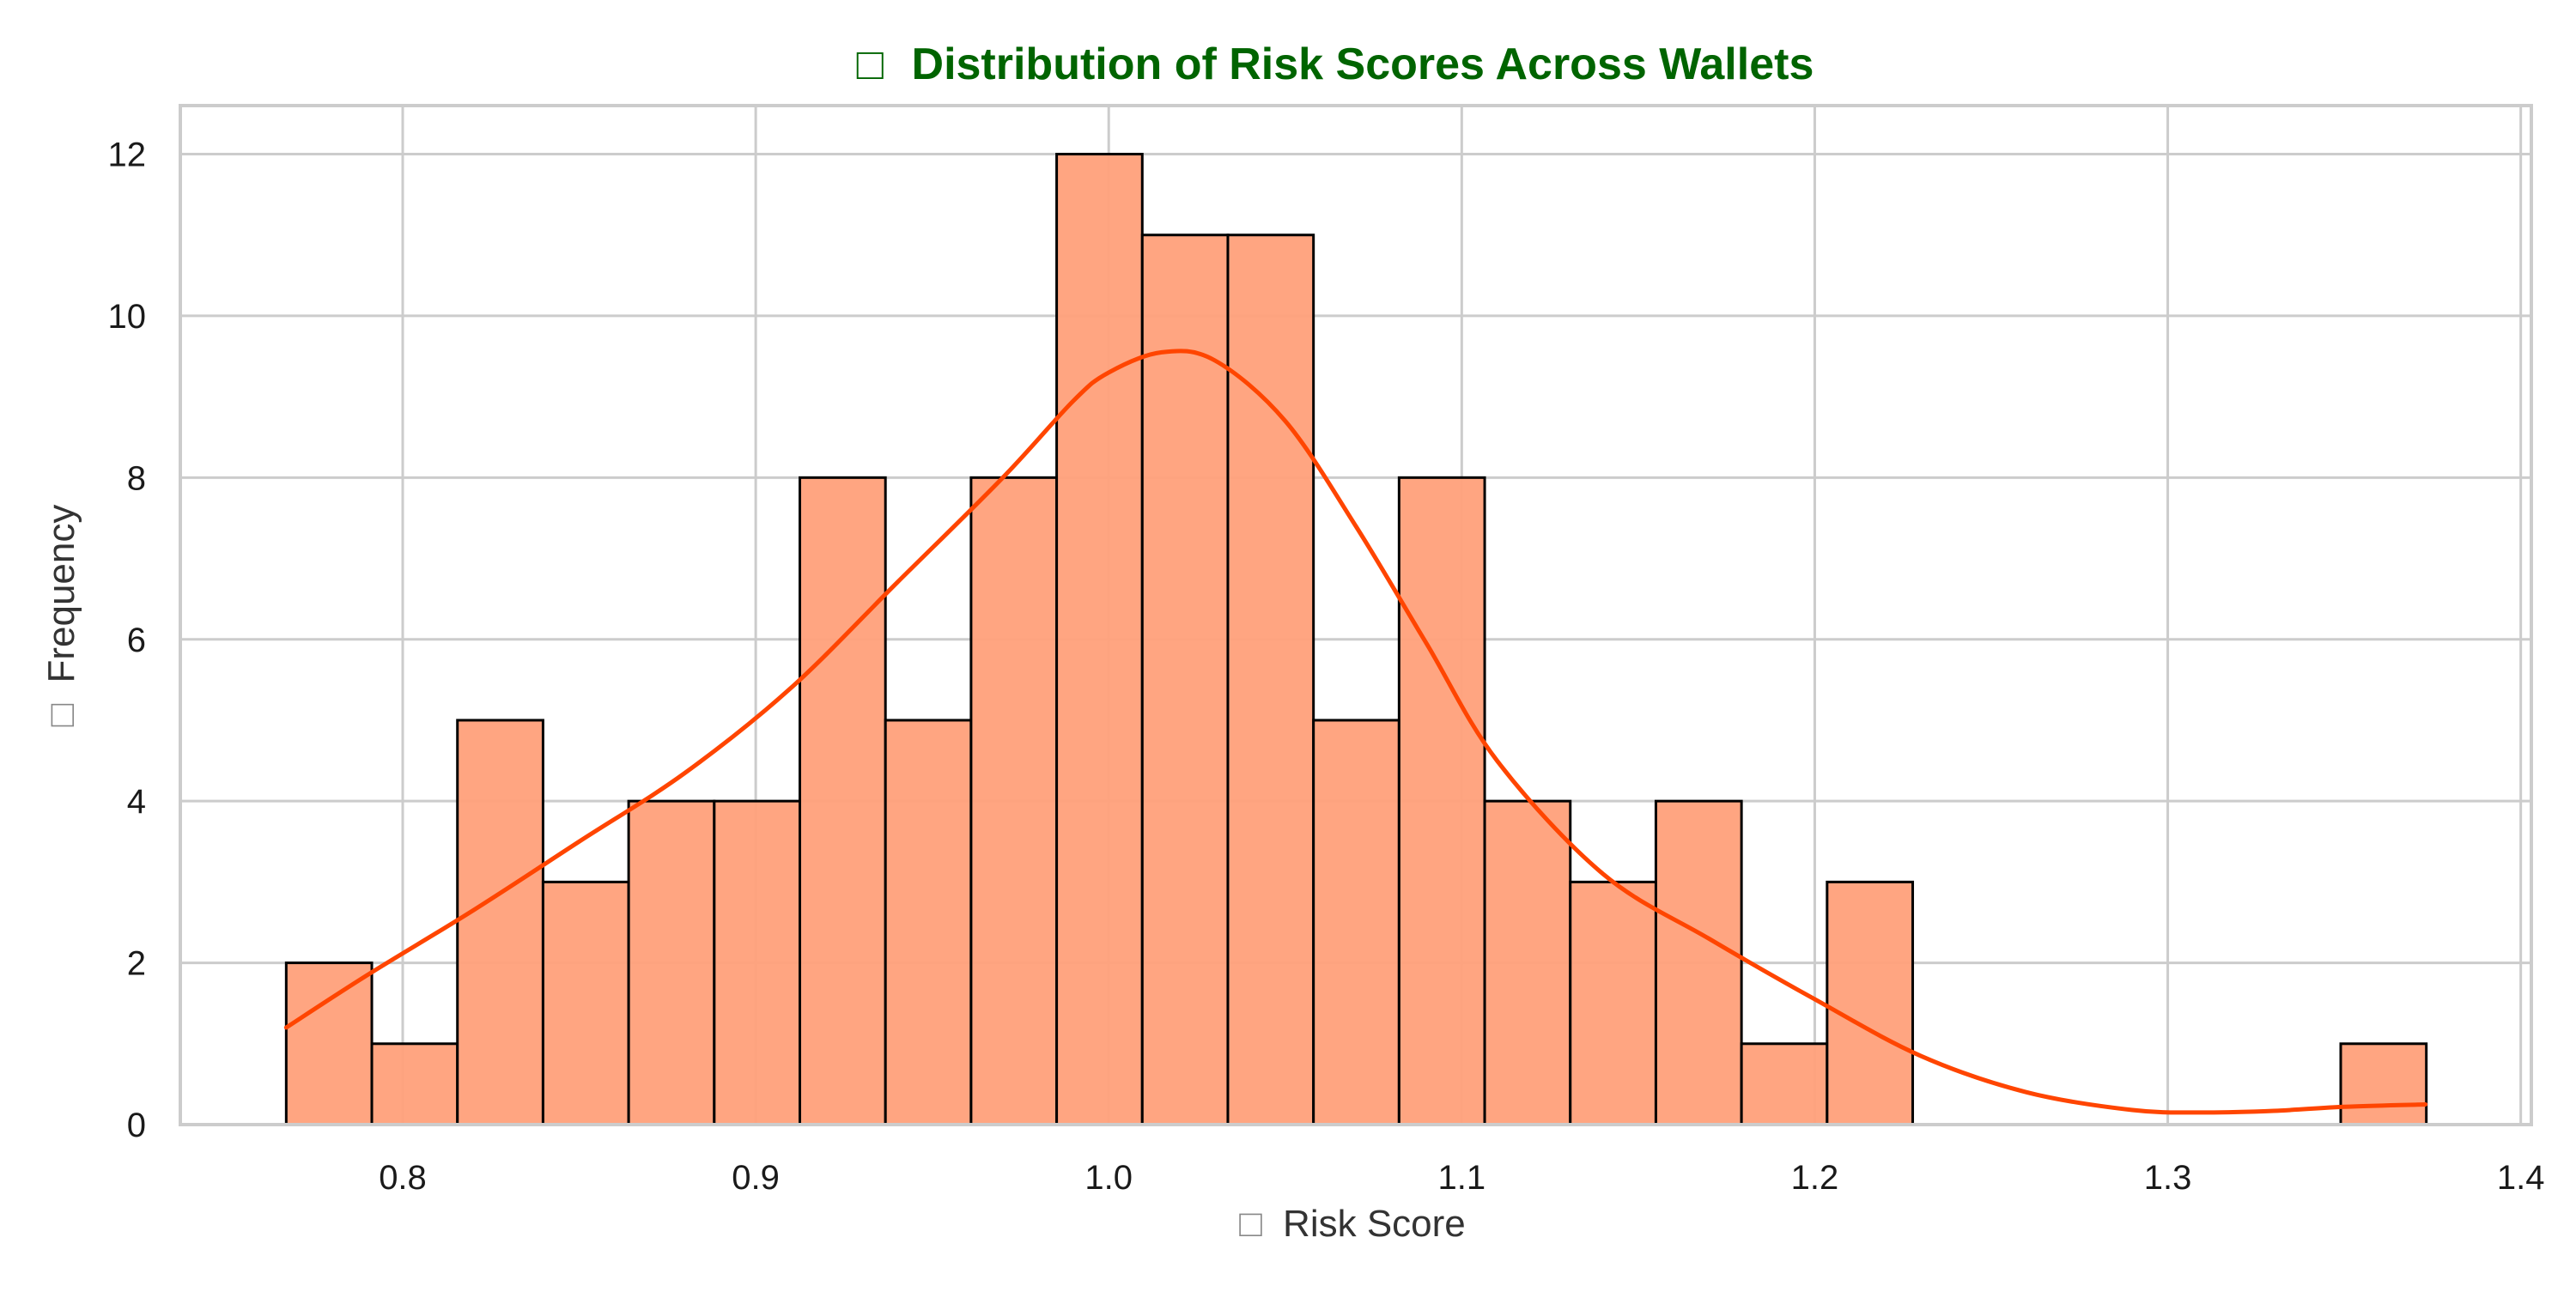 This screenshot has height=1292, width=2576. I want to click on y-axis-text: Frequency, so click(61, 594).